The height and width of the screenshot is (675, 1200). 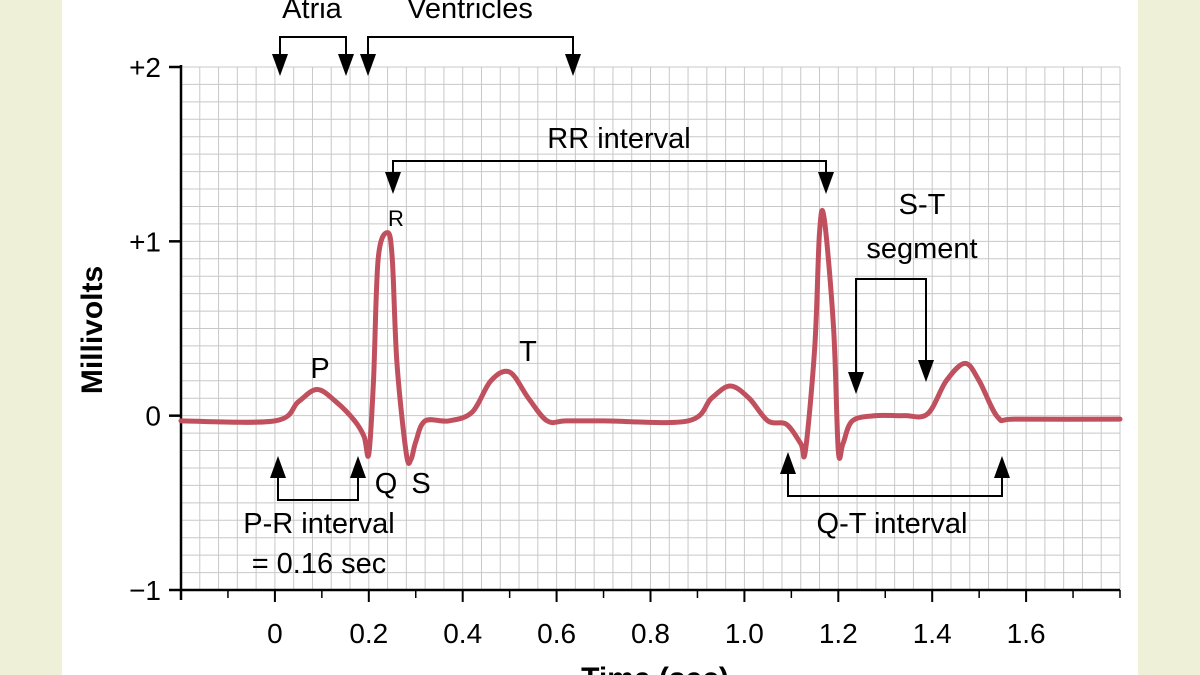 I want to click on annotation-qt-interval: Q-T interval, so click(x=892, y=524).